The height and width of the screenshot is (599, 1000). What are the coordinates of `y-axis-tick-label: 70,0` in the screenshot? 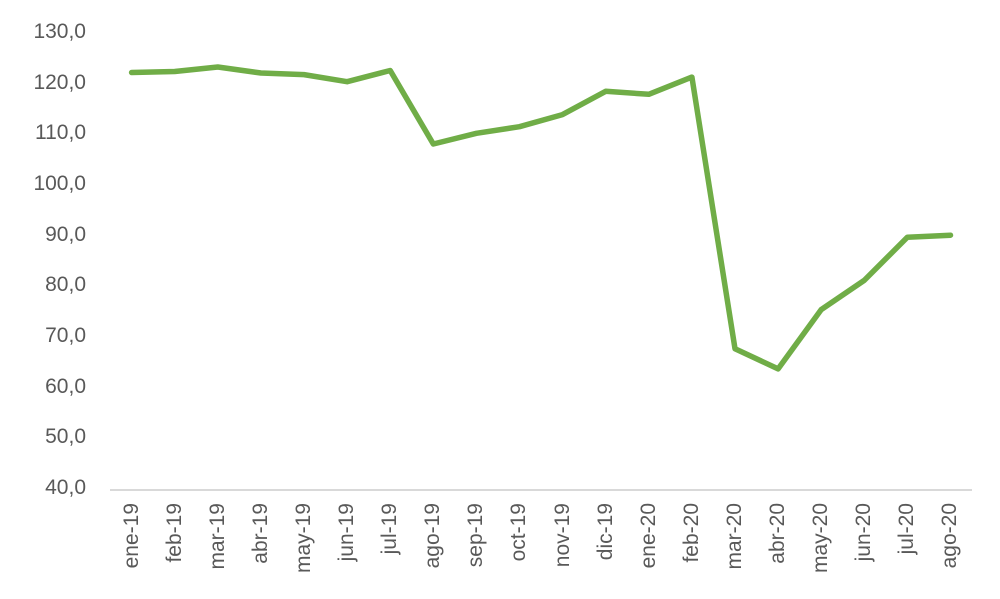 It's located at (65, 335).